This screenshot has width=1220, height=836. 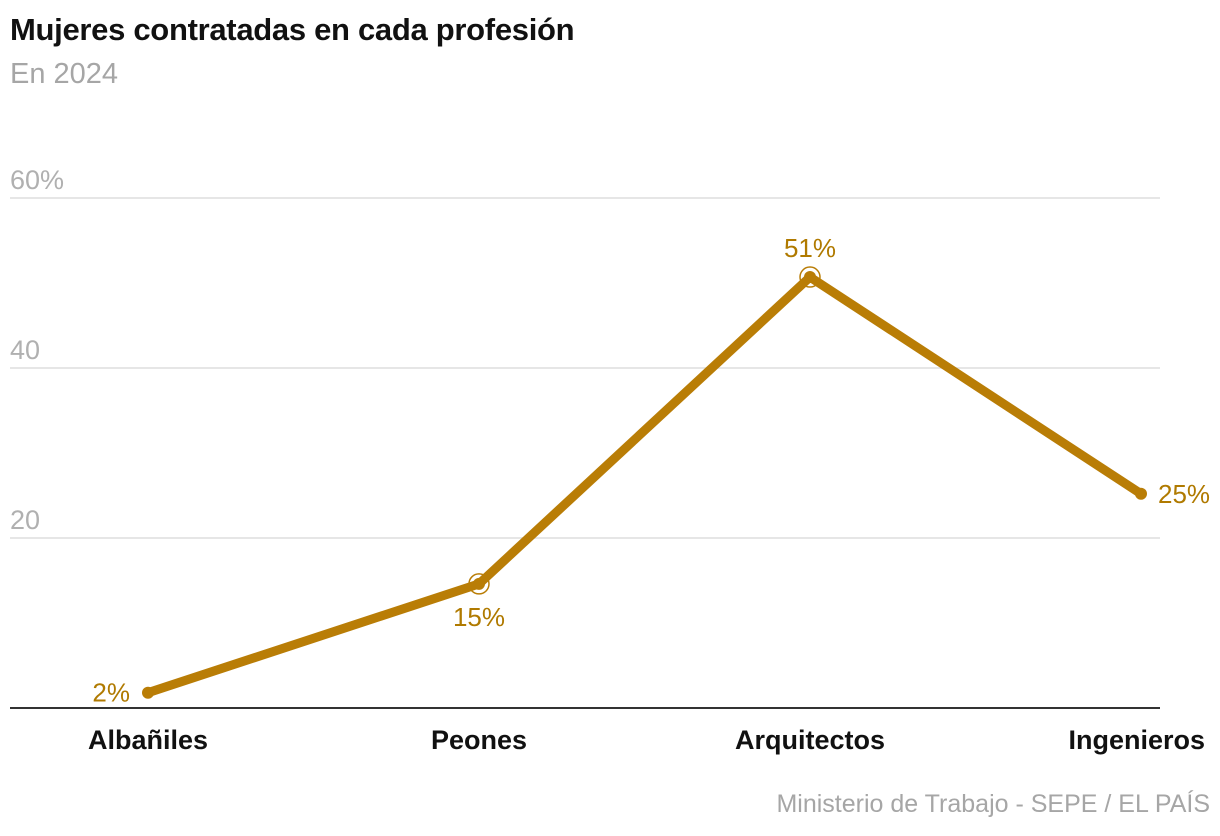 What do you see at coordinates (810, 248) in the screenshot?
I see `data-label: 51%` at bounding box center [810, 248].